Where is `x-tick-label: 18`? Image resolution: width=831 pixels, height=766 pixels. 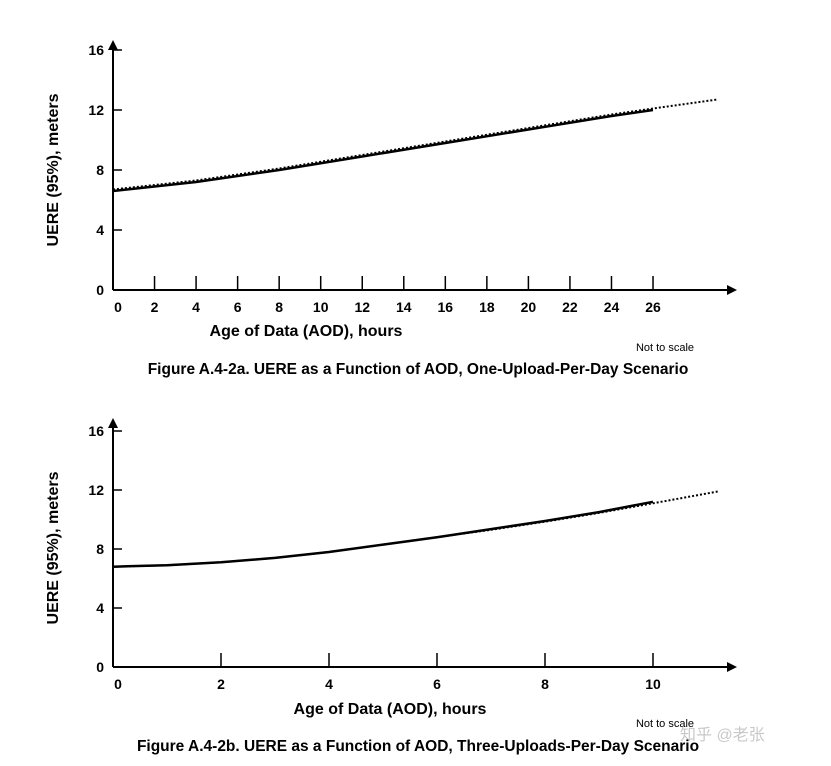 x-tick-label: 18 is located at coordinates (487, 307).